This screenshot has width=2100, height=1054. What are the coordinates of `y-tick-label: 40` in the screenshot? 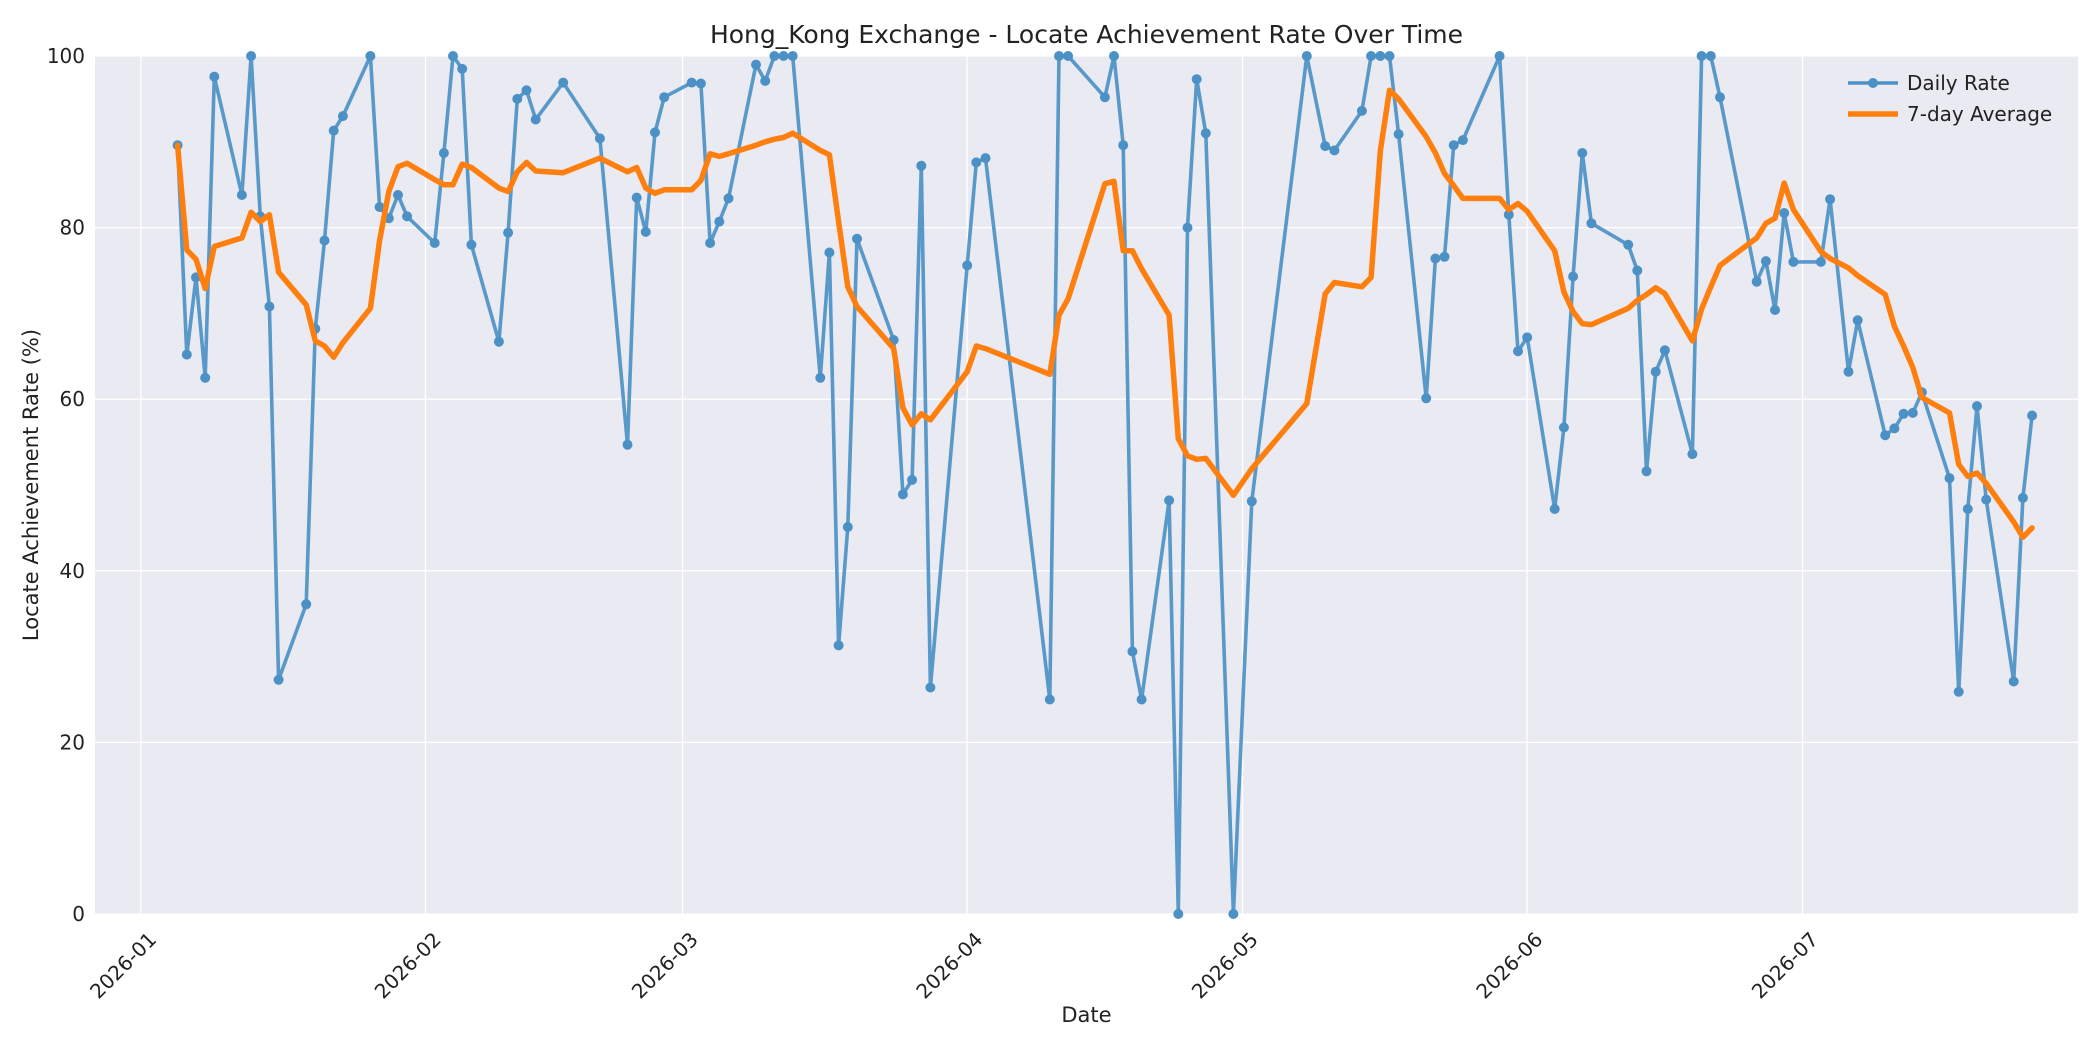 It's located at (72, 571).